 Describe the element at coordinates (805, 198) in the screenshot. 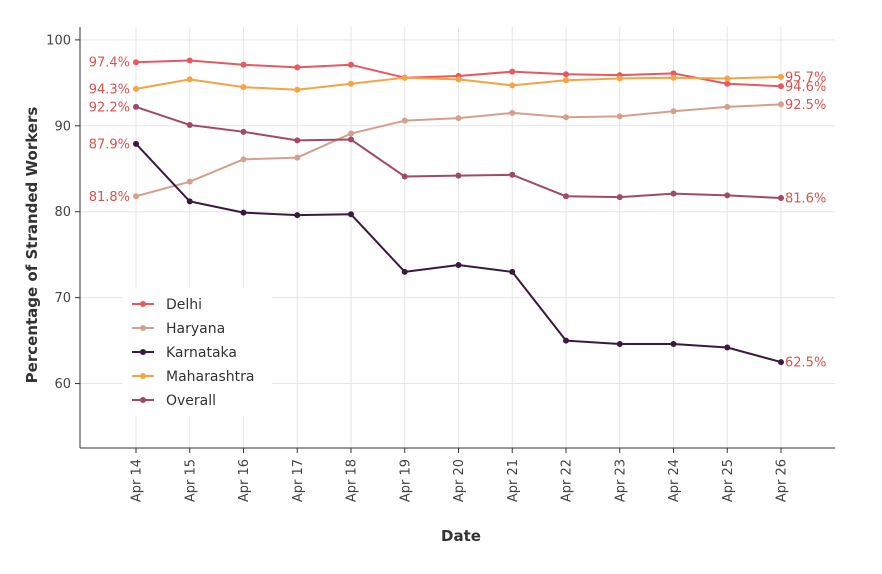

I see `end-label-overall: 81.6%` at that location.